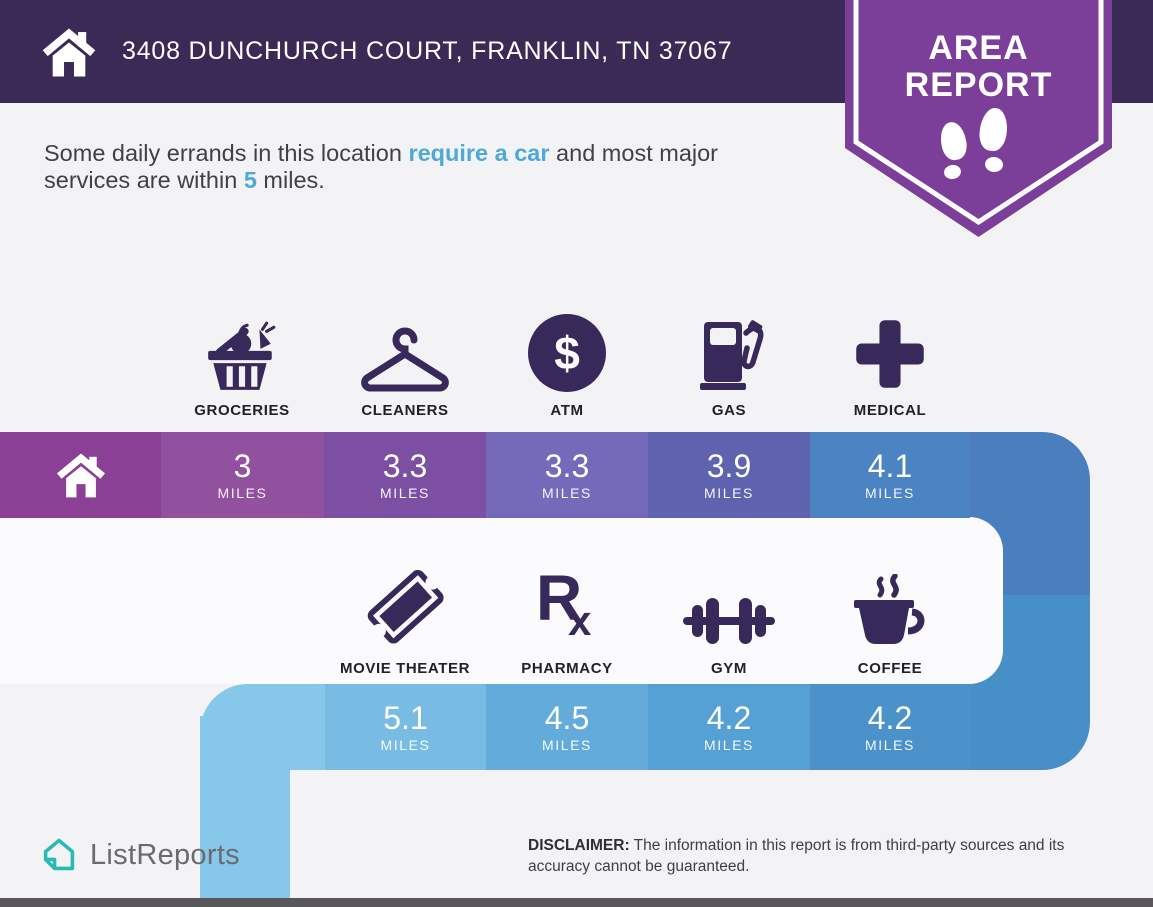  I want to click on intro-text-plain: Some daily errands in this location, so click(226, 153).